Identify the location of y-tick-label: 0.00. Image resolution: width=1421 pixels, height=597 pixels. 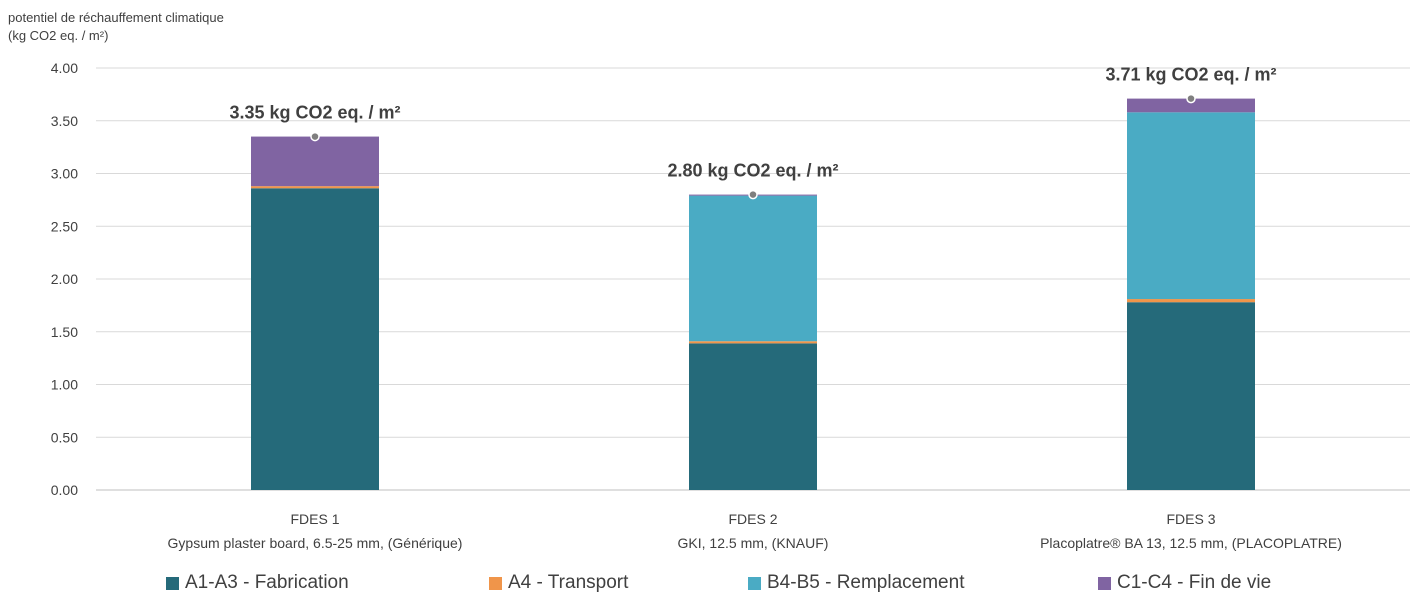
(64, 490).